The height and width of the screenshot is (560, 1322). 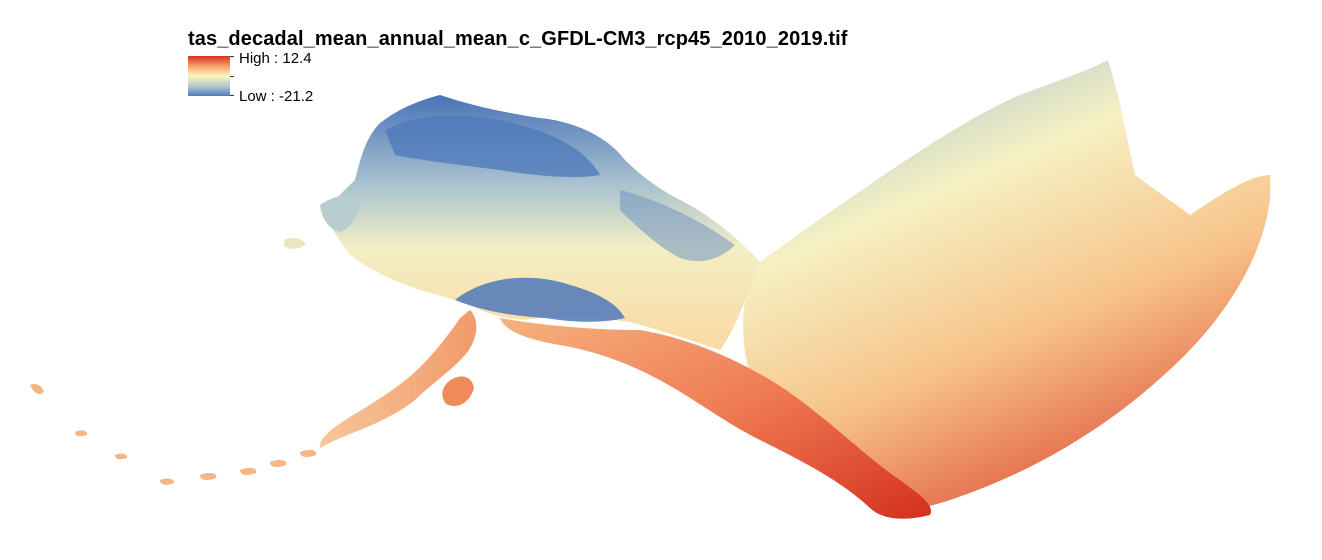 I want to click on seward-peninsula, so click(x=341, y=213).